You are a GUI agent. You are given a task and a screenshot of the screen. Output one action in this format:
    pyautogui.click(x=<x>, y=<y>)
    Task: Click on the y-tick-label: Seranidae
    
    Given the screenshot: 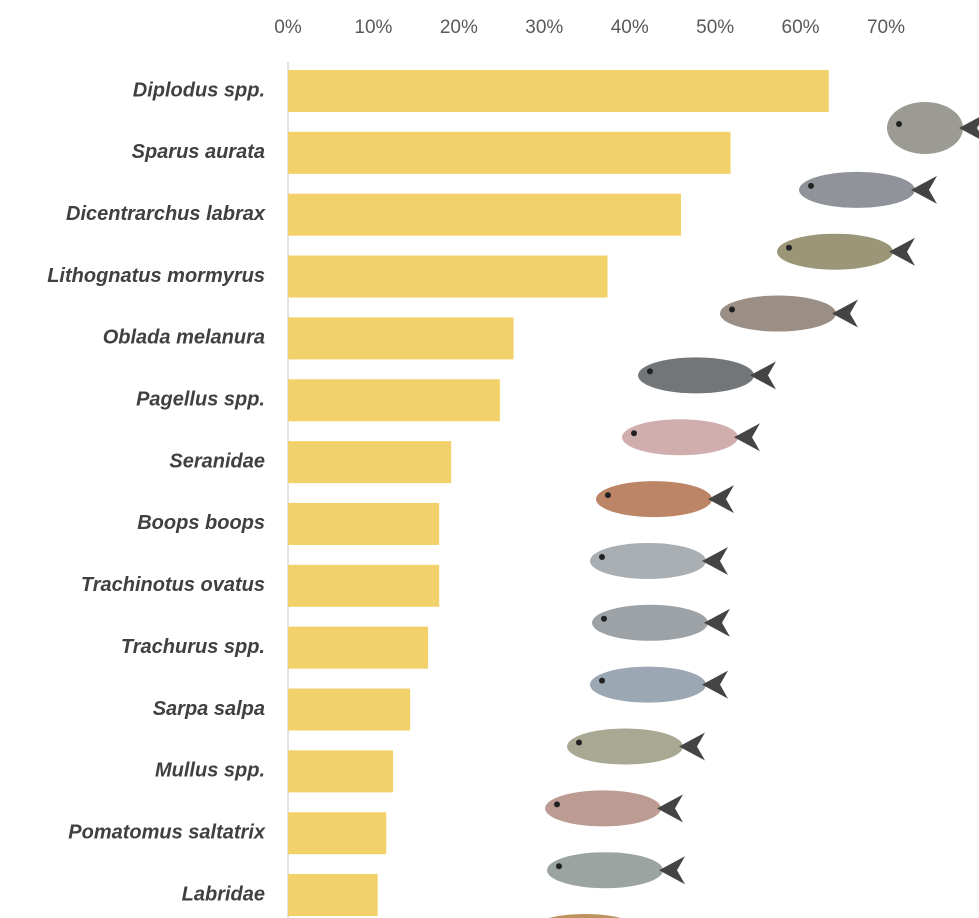 What is the action you would take?
    pyautogui.click(x=217, y=461)
    